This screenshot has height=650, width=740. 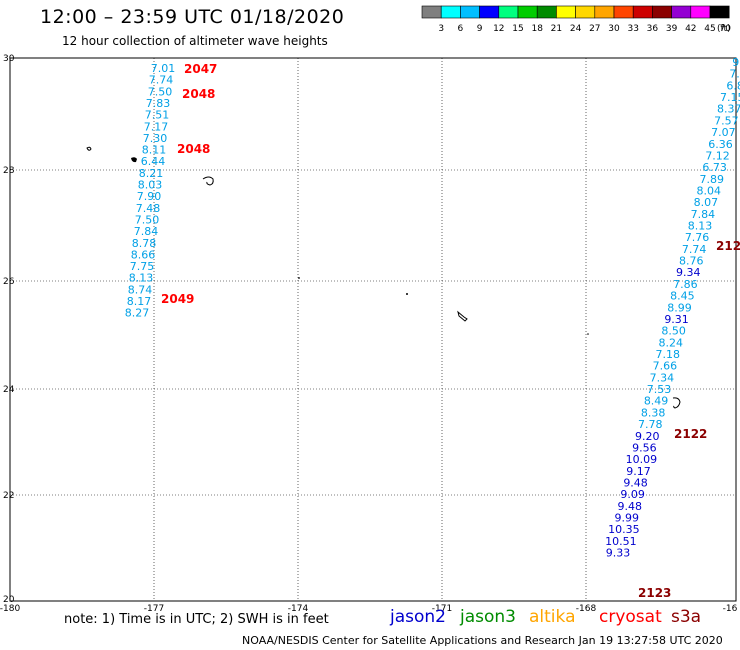 What do you see at coordinates (576, 19) in the screenshot?
I see `color-legend: 3 6 9 12 15 18 21 24 27 30 33 36 39 42 45 70(ft)` at bounding box center [576, 19].